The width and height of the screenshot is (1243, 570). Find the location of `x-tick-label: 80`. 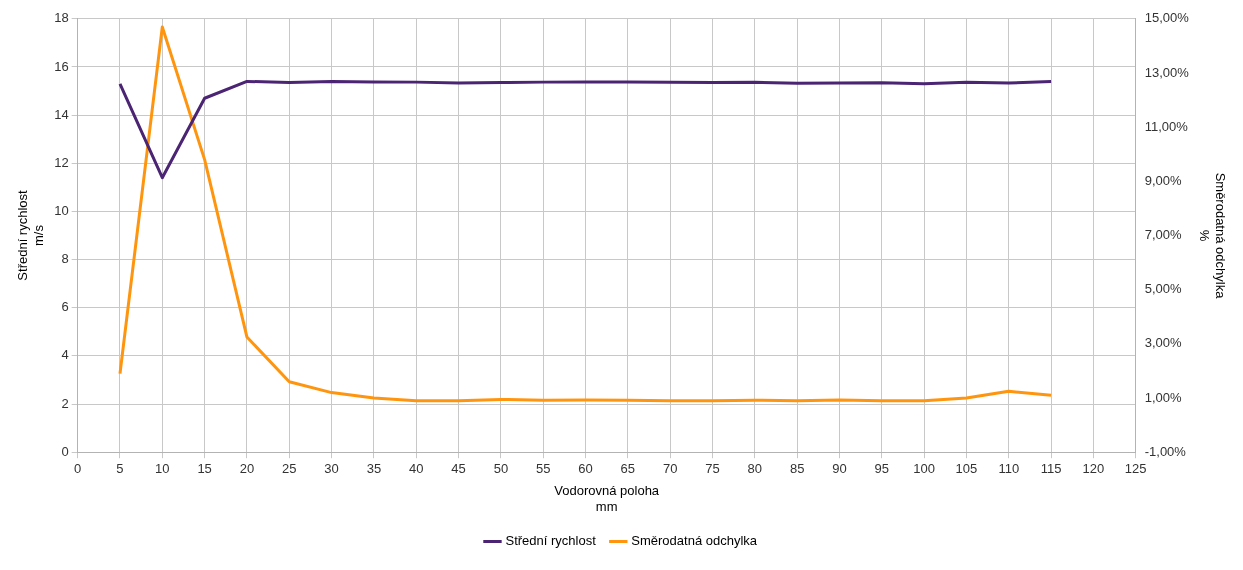

x-tick-label: 80 is located at coordinates (755, 468).